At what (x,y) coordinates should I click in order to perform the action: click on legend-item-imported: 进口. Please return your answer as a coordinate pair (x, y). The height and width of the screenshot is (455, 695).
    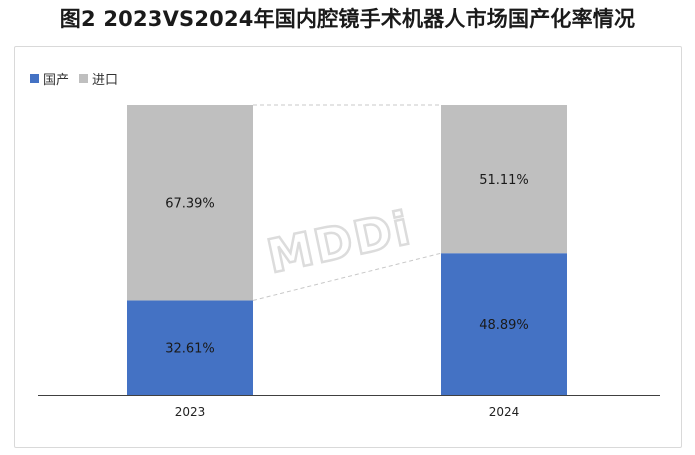
    Looking at the image, I should click on (98, 78).